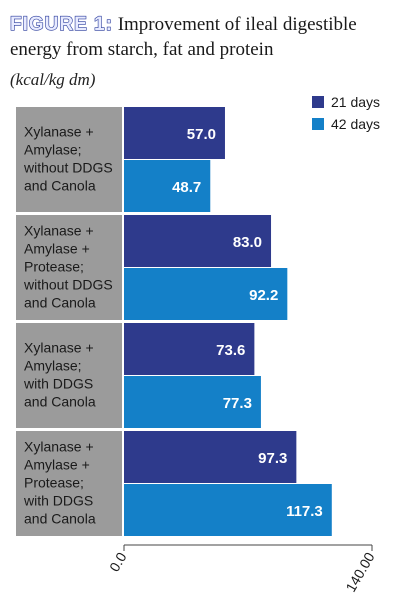  I want to click on data-label-21-days-2: 83.0, so click(247, 242).